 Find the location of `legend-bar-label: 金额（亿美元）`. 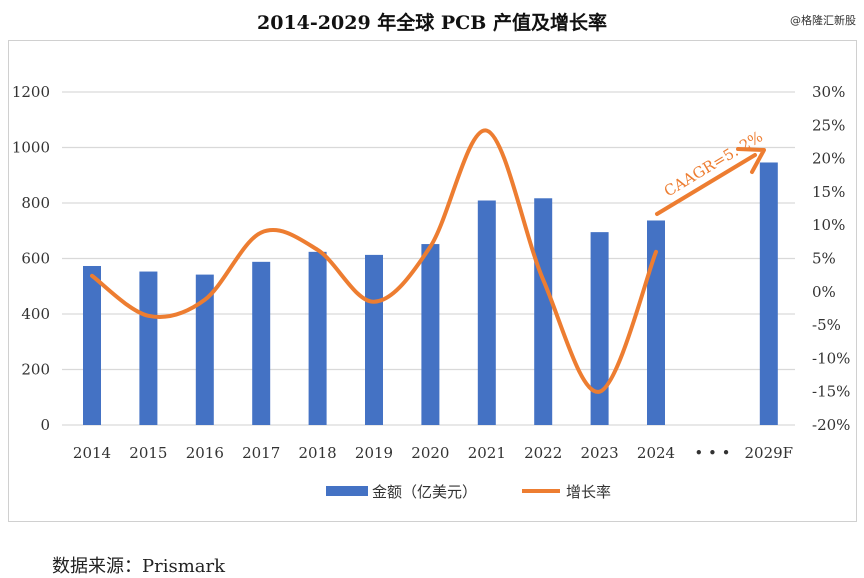

legend-bar-label: 金额（亿美元） is located at coordinates (424, 492).